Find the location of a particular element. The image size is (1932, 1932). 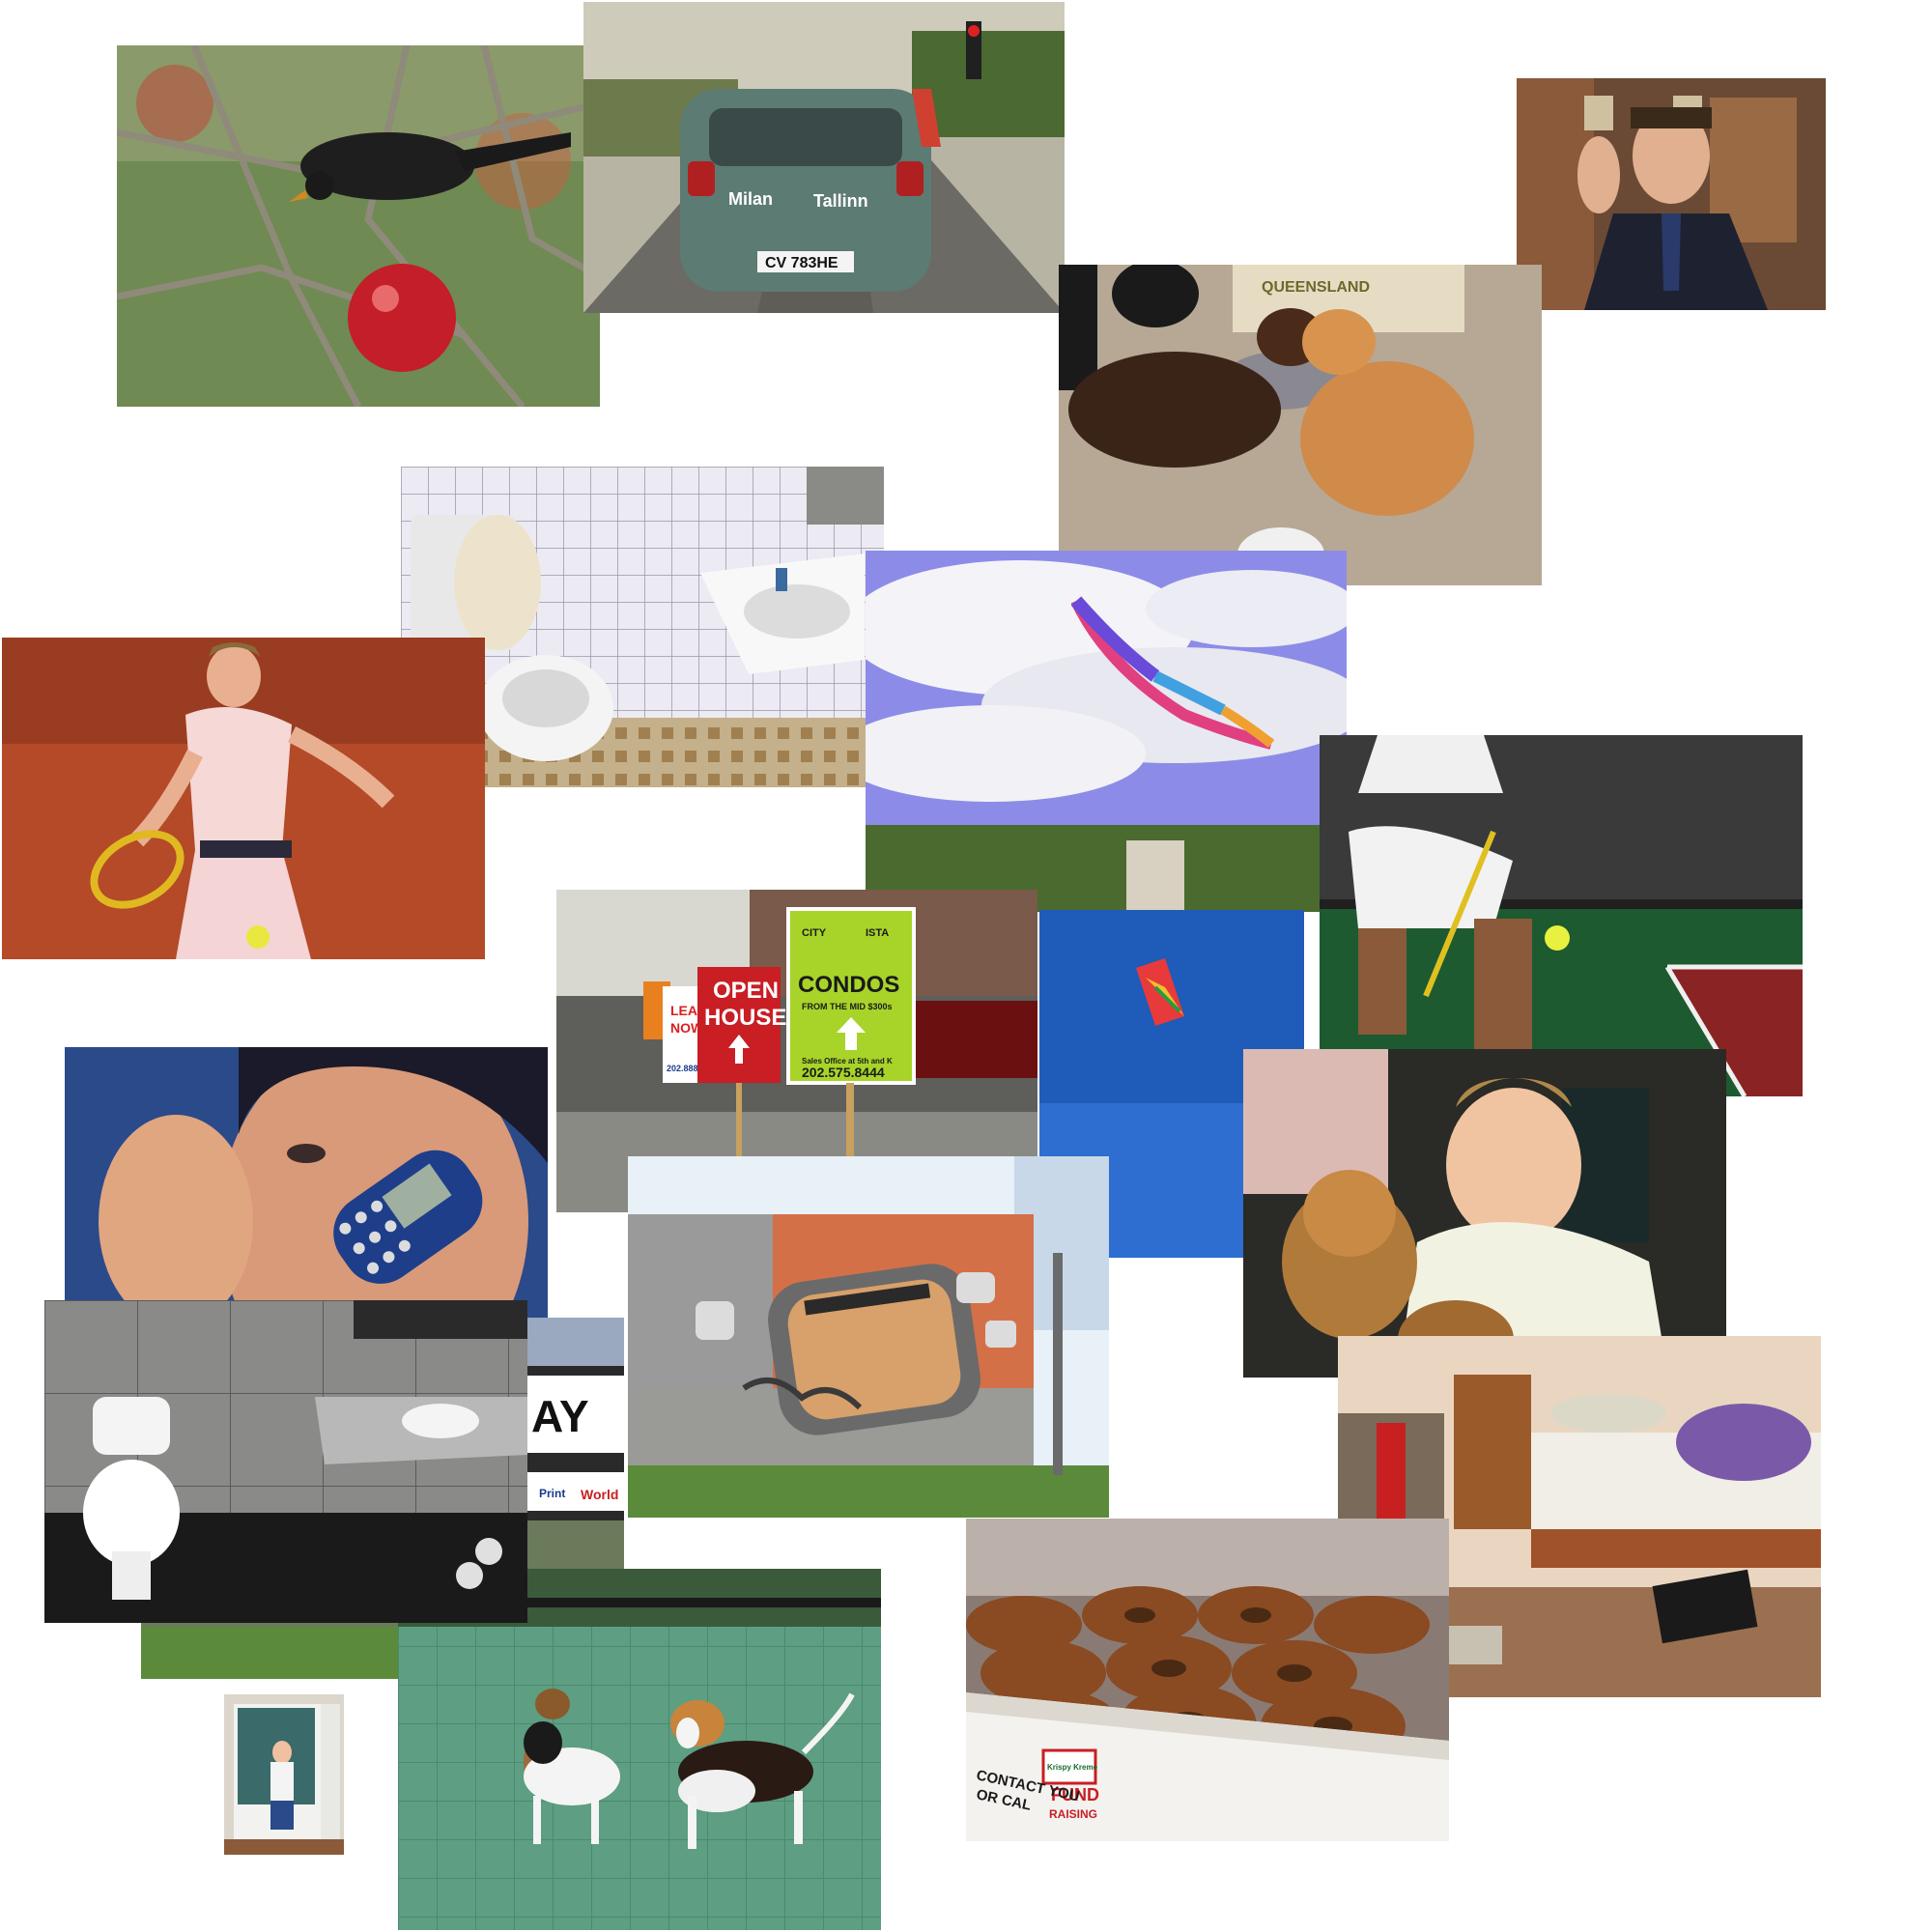

condo-phone: 202.575.8444 is located at coordinates (843, 1072).